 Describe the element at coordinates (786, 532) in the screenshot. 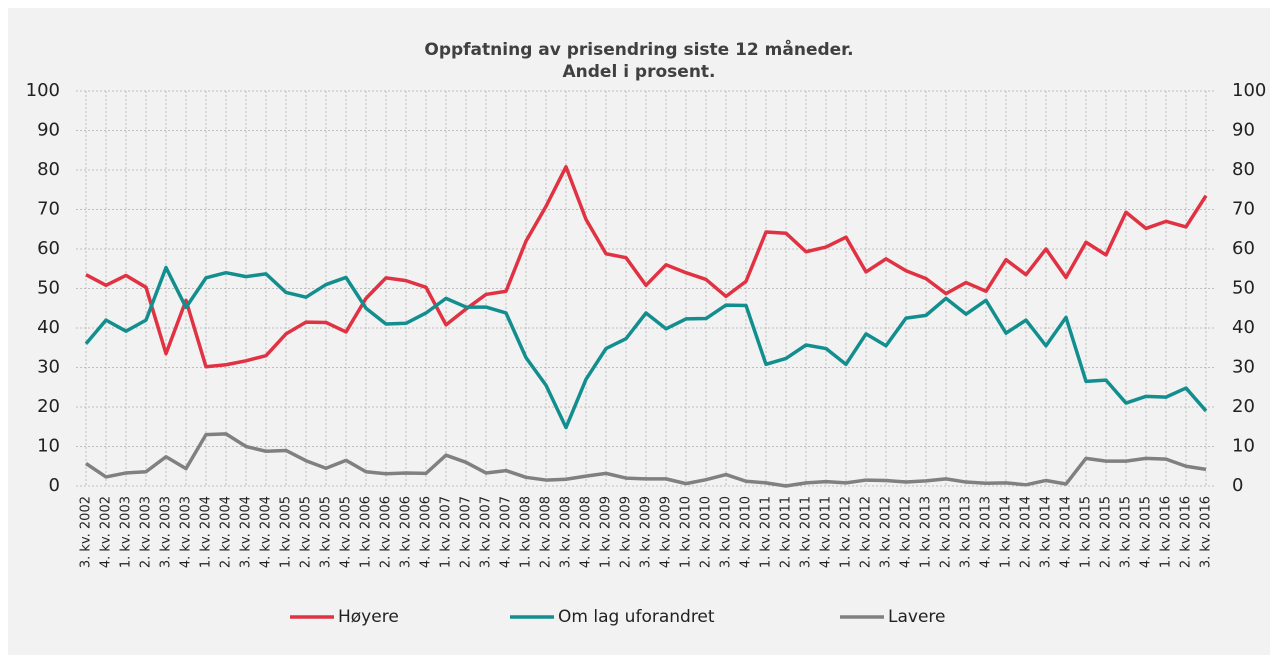

I see `x-tick-label: 2. kv. 2011` at that location.